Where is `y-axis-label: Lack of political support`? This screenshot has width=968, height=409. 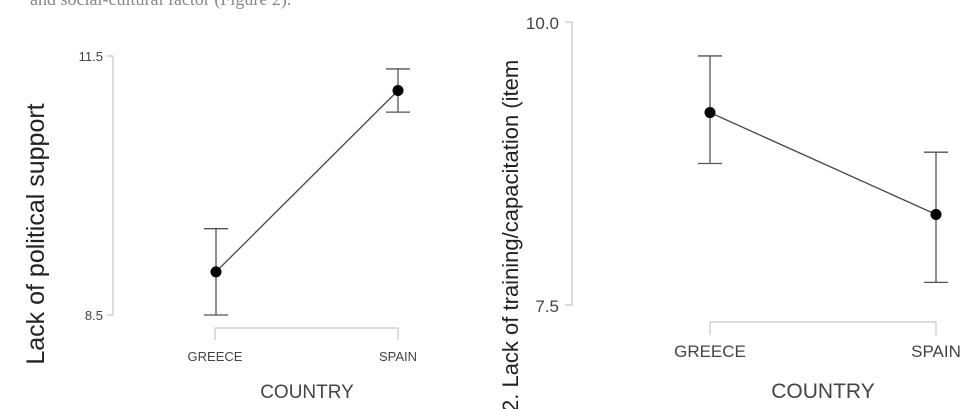 y-axis-label: Lack of political support is located at coordinates (36, 233).